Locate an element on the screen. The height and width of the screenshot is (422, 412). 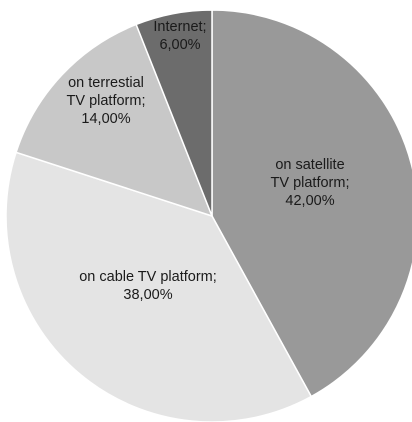
pie-slice-label-1: on cable TV platform; 38,00% is located at coordinates (148, 286).